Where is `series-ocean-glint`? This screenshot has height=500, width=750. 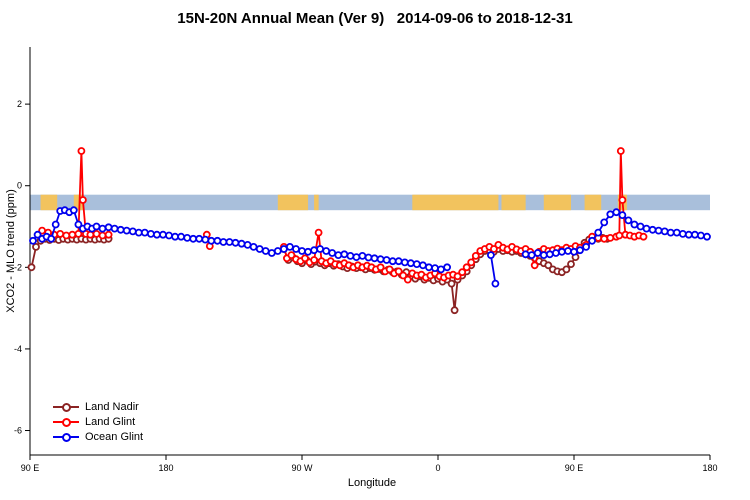
series-ocean-glint is located at coordinates (370, 247).